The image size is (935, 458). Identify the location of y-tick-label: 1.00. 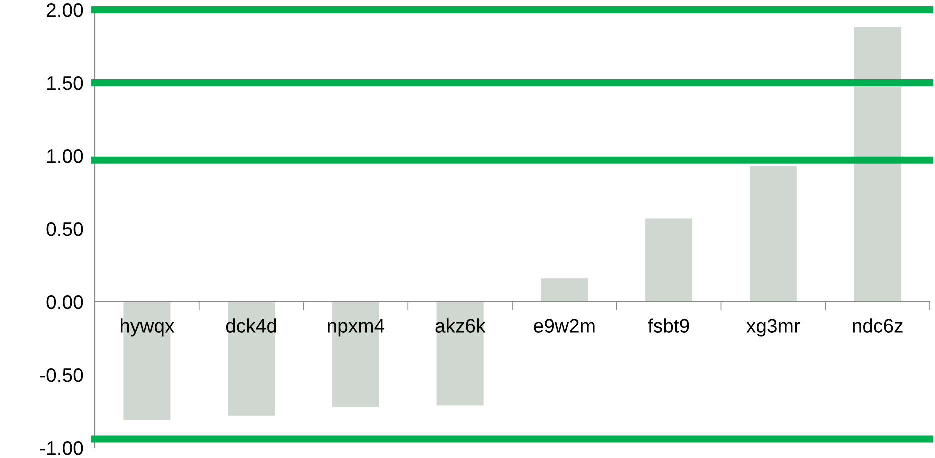
(66, 156).